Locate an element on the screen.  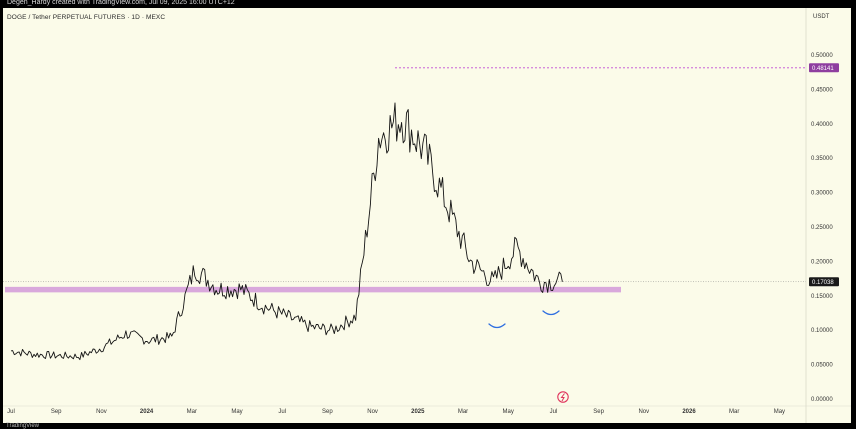
x-tick-label: 2026 is located at coordinates (689, 412).